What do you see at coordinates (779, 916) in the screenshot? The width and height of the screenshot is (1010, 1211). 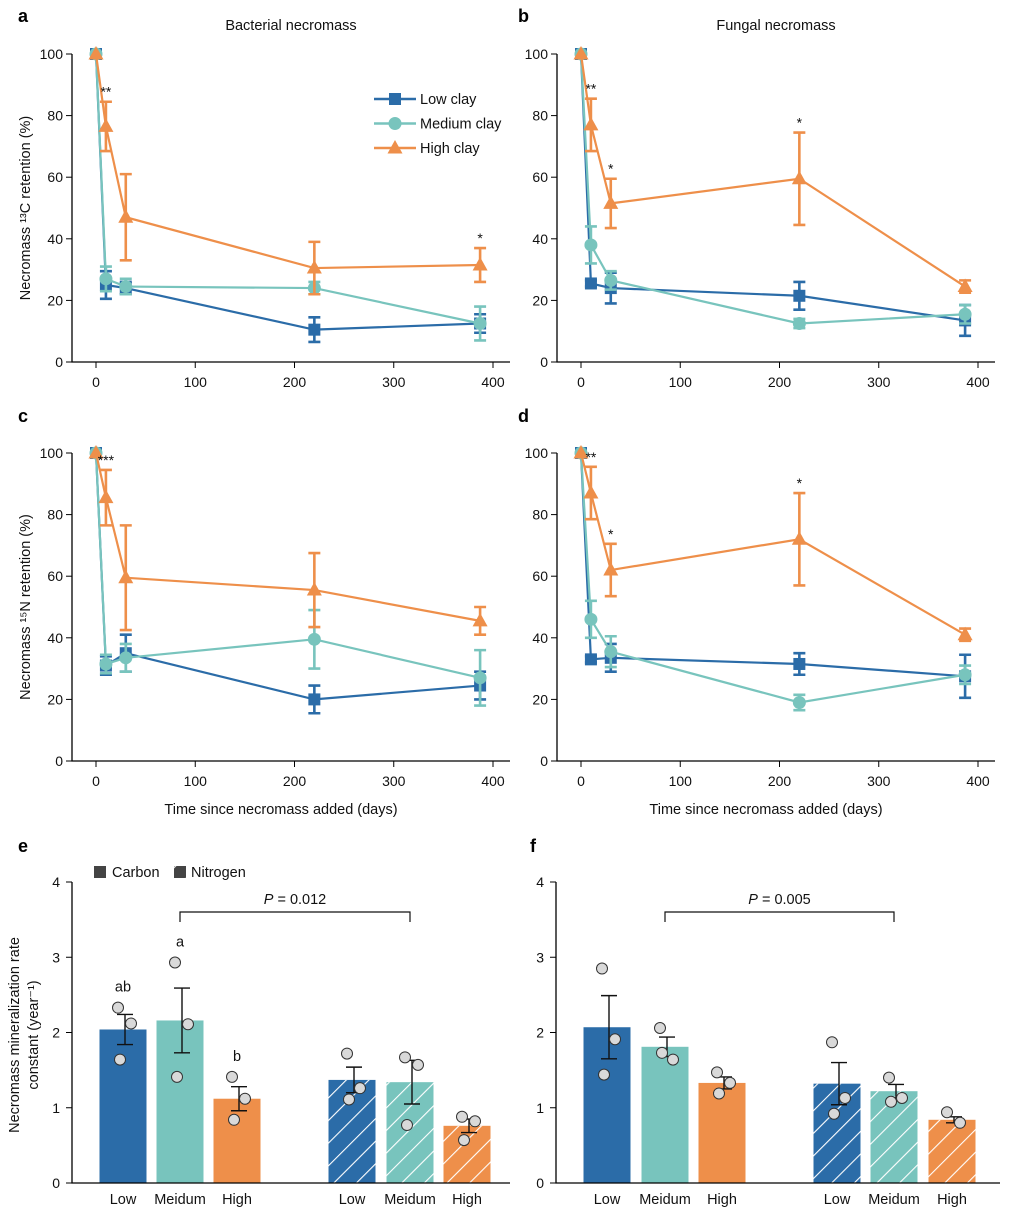 I see `significance-bracket` at bounding box center [779, 916].